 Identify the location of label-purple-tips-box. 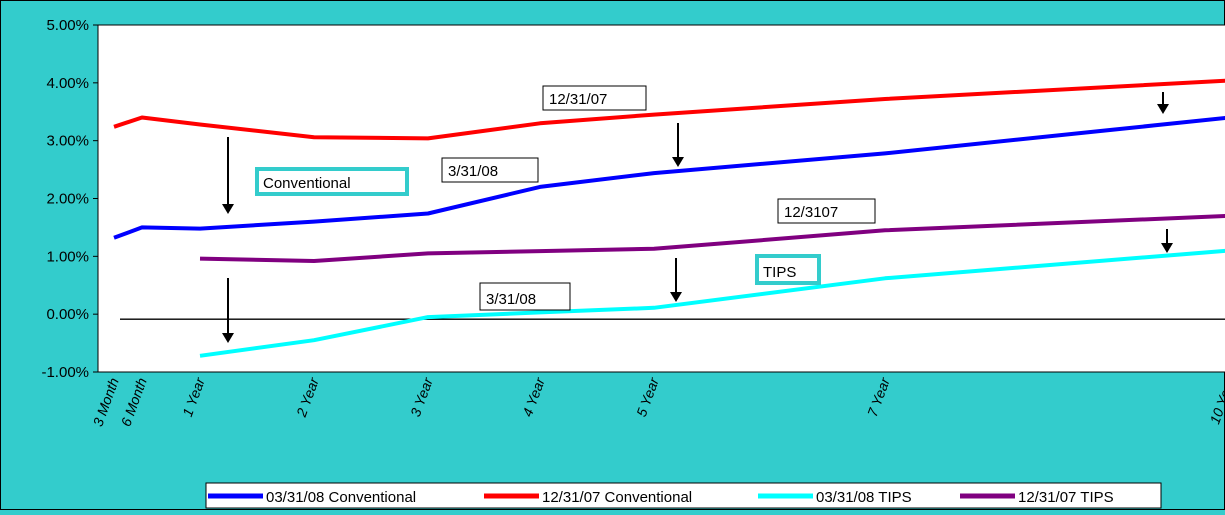
(826, 211).